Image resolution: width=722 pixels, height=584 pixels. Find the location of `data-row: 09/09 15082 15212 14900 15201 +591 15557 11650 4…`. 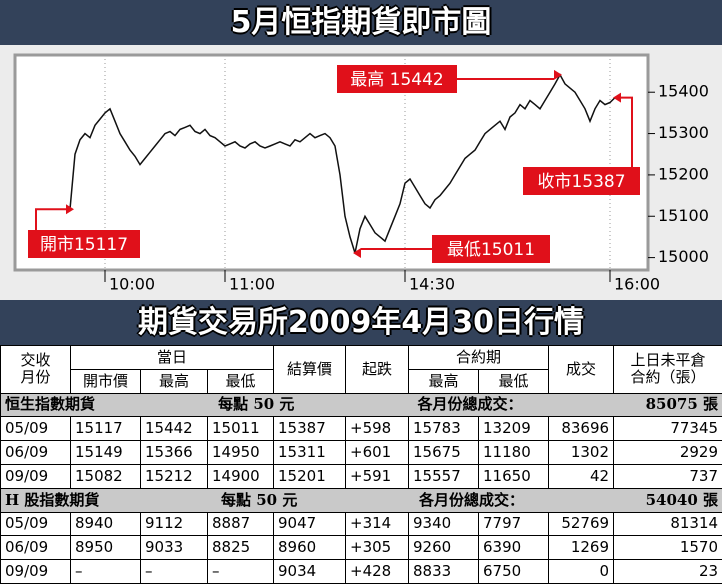

data-row: 09/09 15082 15212 14900 15201 +591 15557 11650 4… is located at coordinates (361, 476).